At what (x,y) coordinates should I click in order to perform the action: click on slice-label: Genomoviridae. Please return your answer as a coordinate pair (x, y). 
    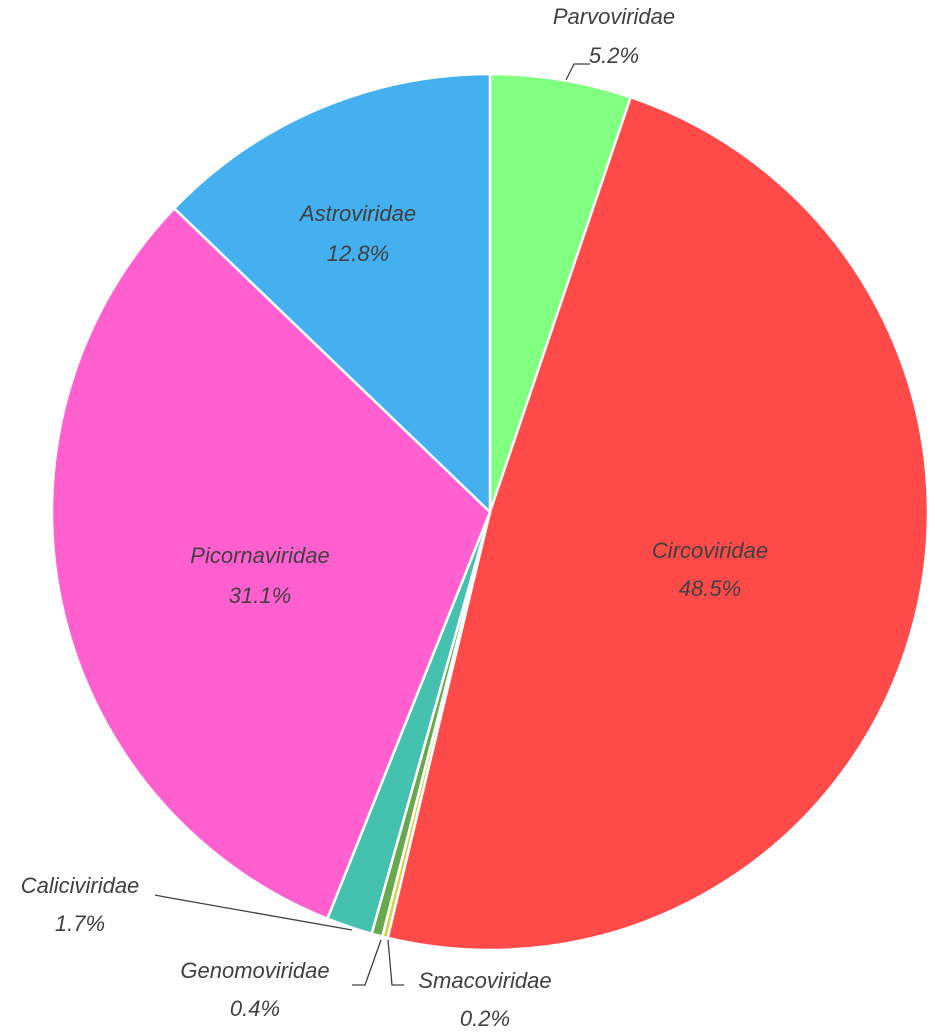
    Looking at the image, I should click on (254, 970).